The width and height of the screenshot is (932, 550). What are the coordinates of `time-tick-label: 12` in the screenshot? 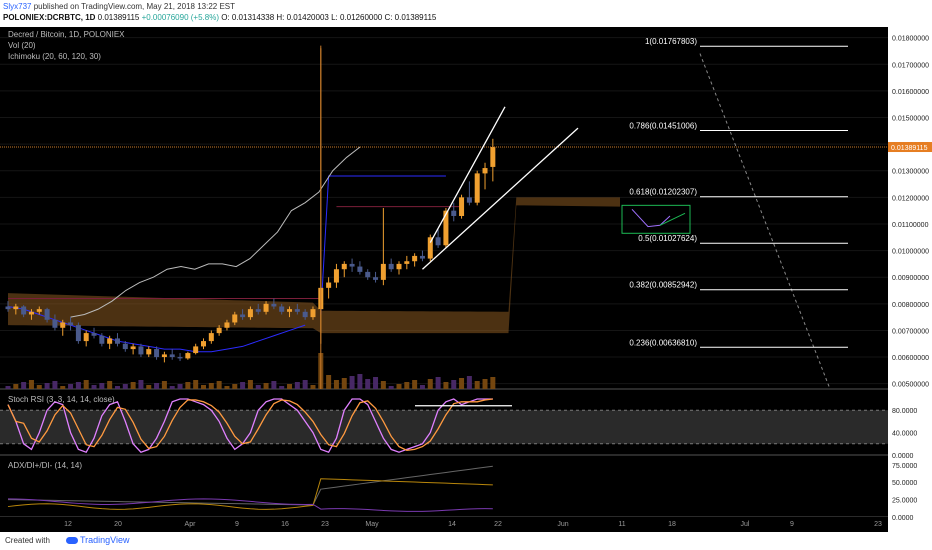 It's located at (68, 524).